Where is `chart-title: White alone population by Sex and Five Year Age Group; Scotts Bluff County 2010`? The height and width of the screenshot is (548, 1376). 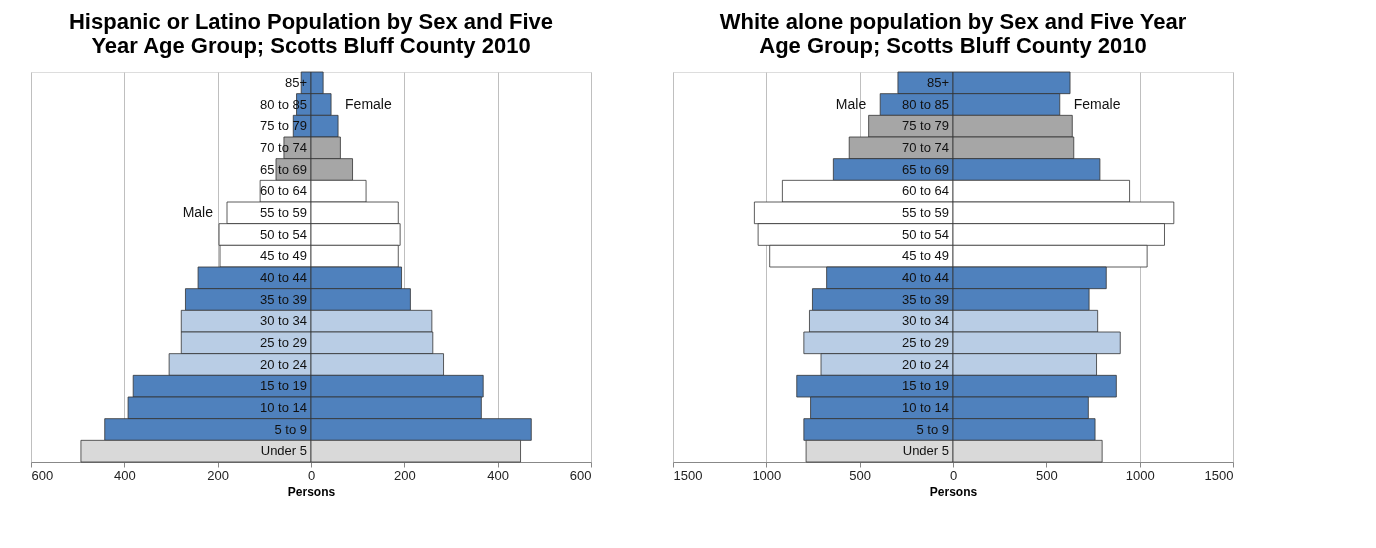
chart-title: White alone population by Sex and Five Year Age Group; Scotts Bluff County 2010 is located at coordinates (953, 33).